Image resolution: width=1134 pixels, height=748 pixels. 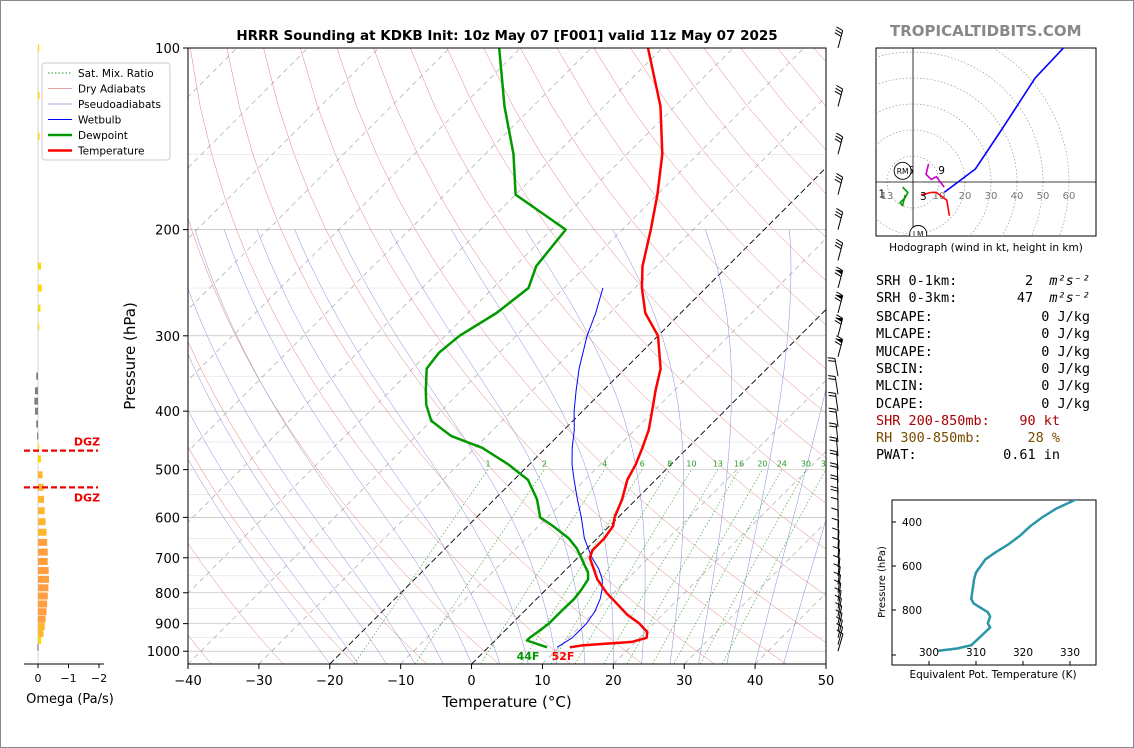 I want to click on hodo-storm-marker, so click(x=918, y=230).